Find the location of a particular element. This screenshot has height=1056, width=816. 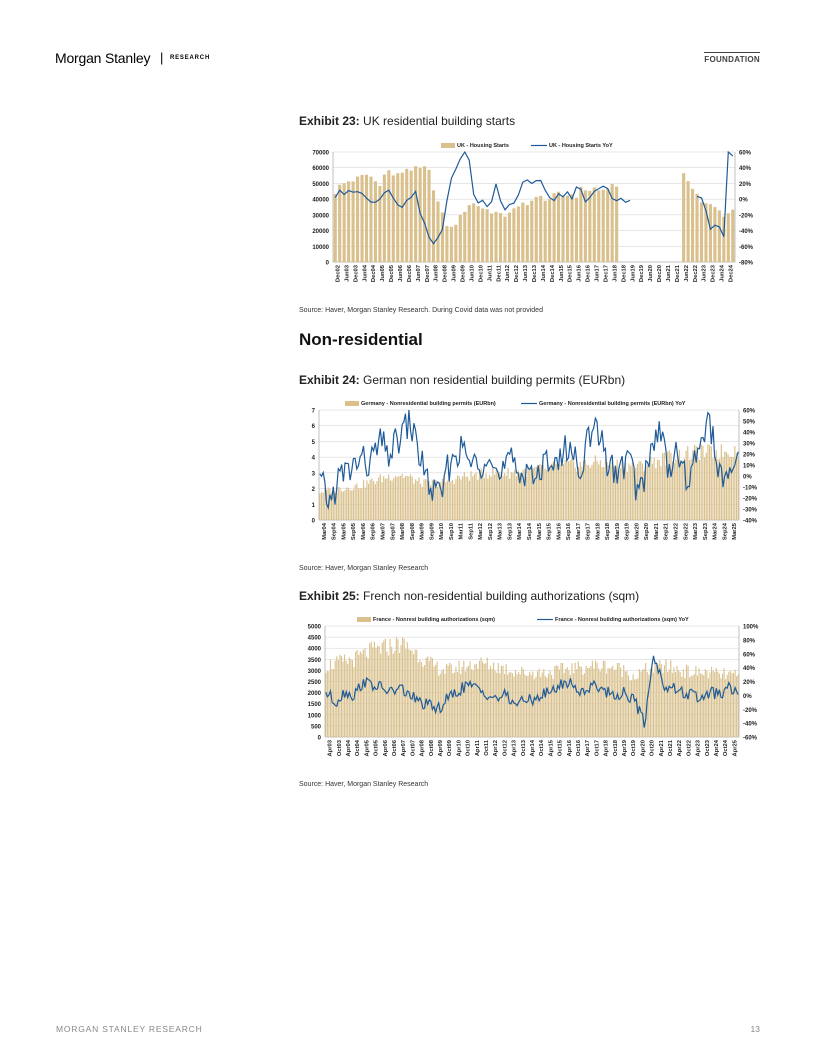

x-tick-label: Mar19 is located at coordinates (618, 531).